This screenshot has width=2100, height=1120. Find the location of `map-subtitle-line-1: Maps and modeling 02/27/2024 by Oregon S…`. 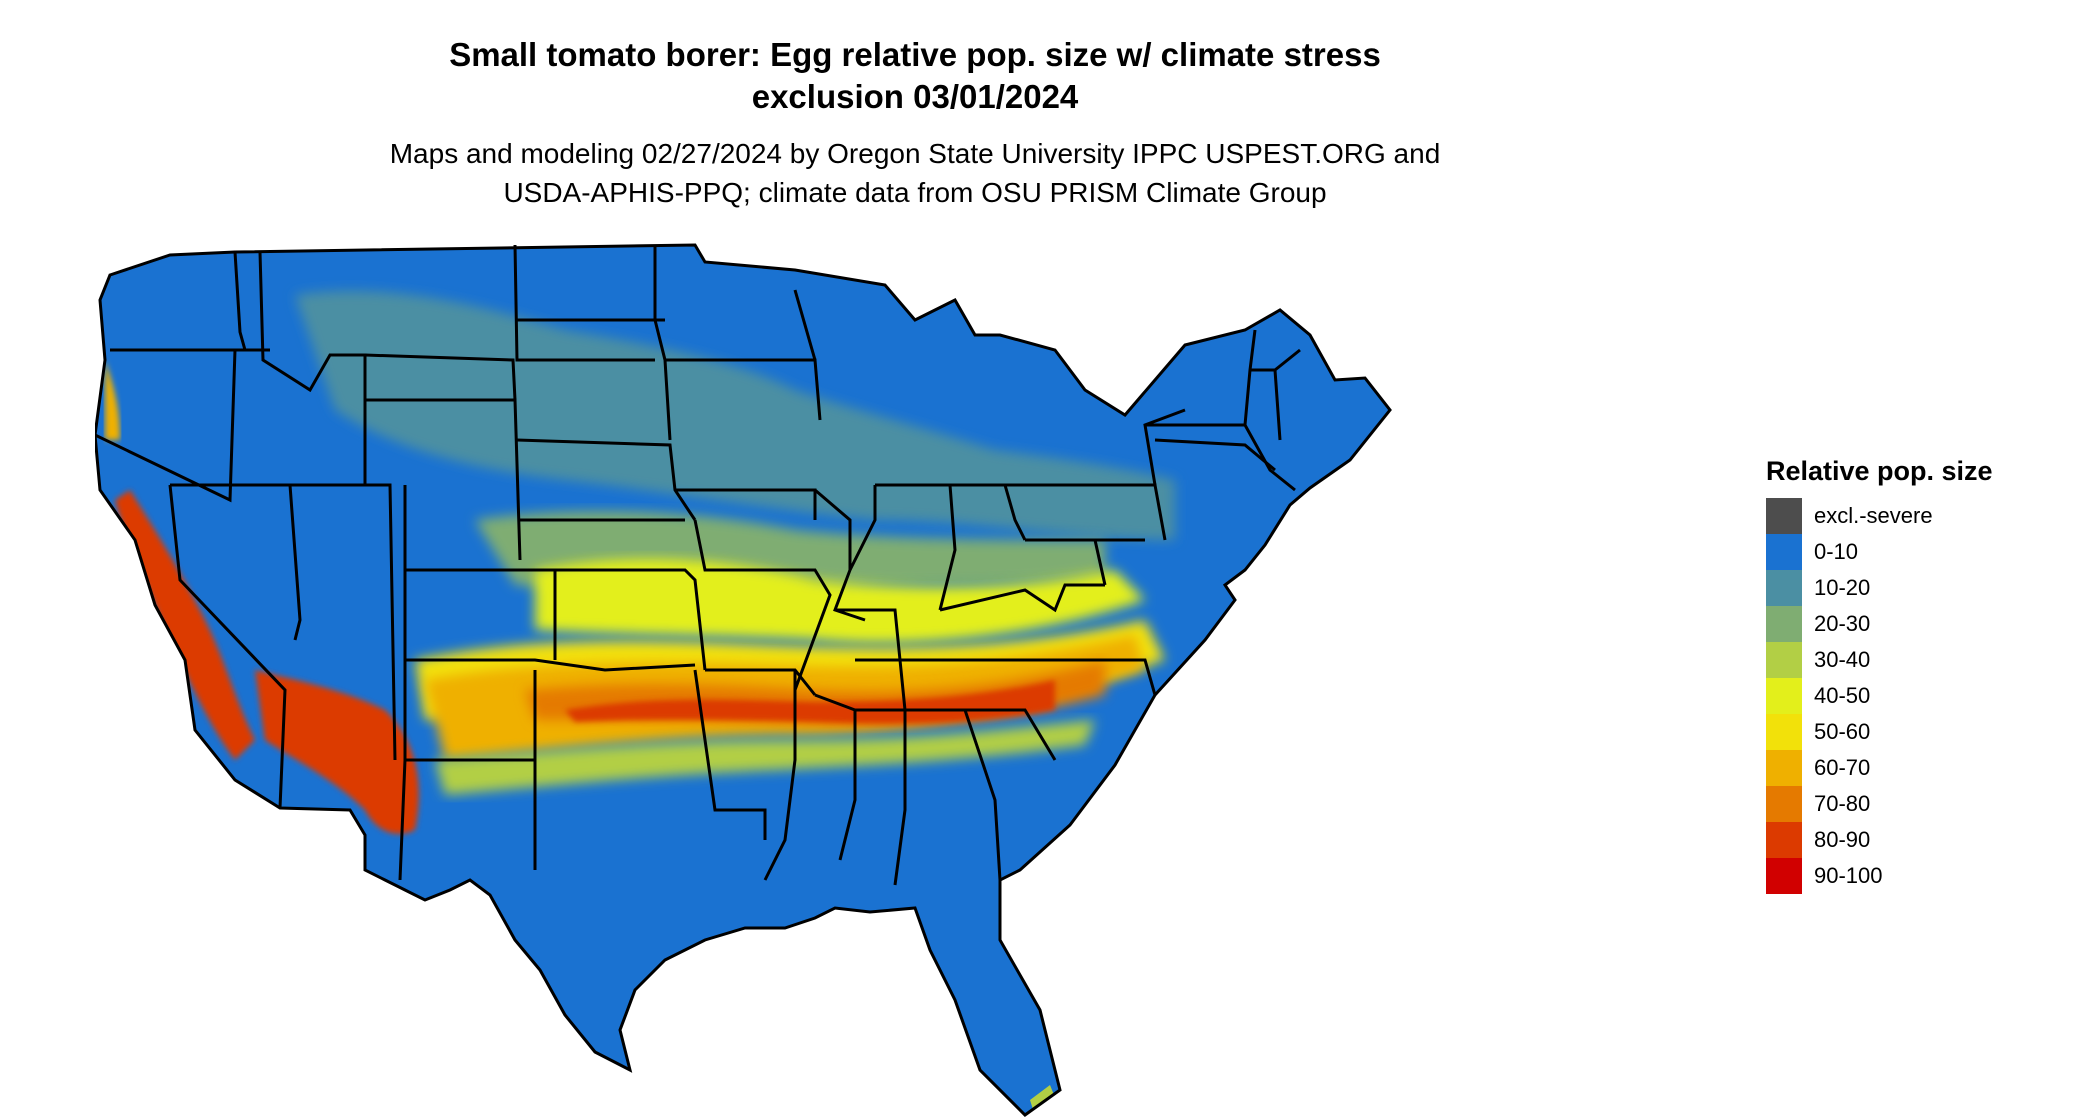

map-subtitle-line-1: Maps and modeling 02/27/2024 by Oregon S… is located at coordinates (915, 153).